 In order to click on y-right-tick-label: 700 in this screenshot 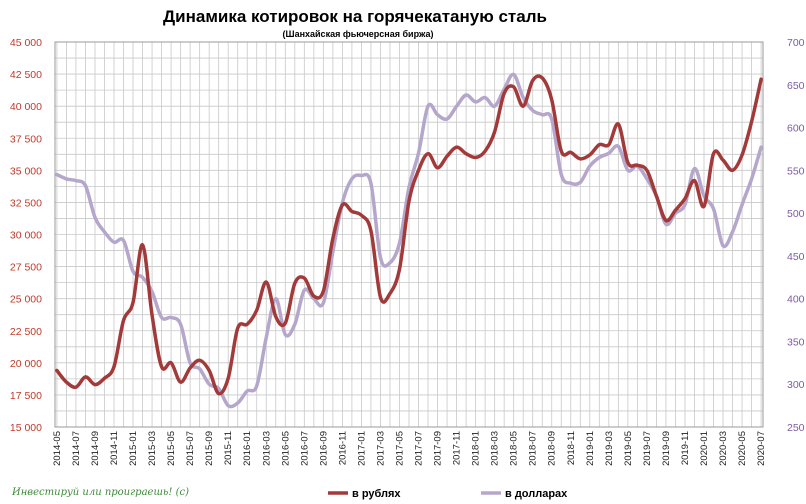, I will do `click(796, 43)`.